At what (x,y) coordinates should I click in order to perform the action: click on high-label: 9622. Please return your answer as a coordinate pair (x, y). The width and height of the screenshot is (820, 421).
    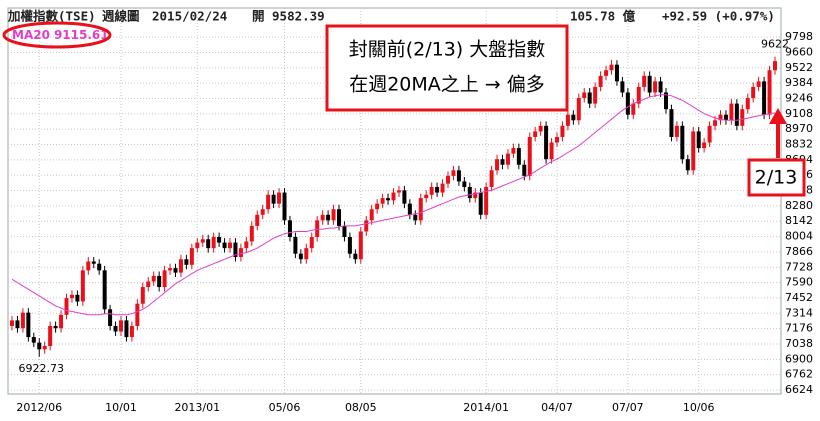
    Looking at the image, I should click on (775, 44).